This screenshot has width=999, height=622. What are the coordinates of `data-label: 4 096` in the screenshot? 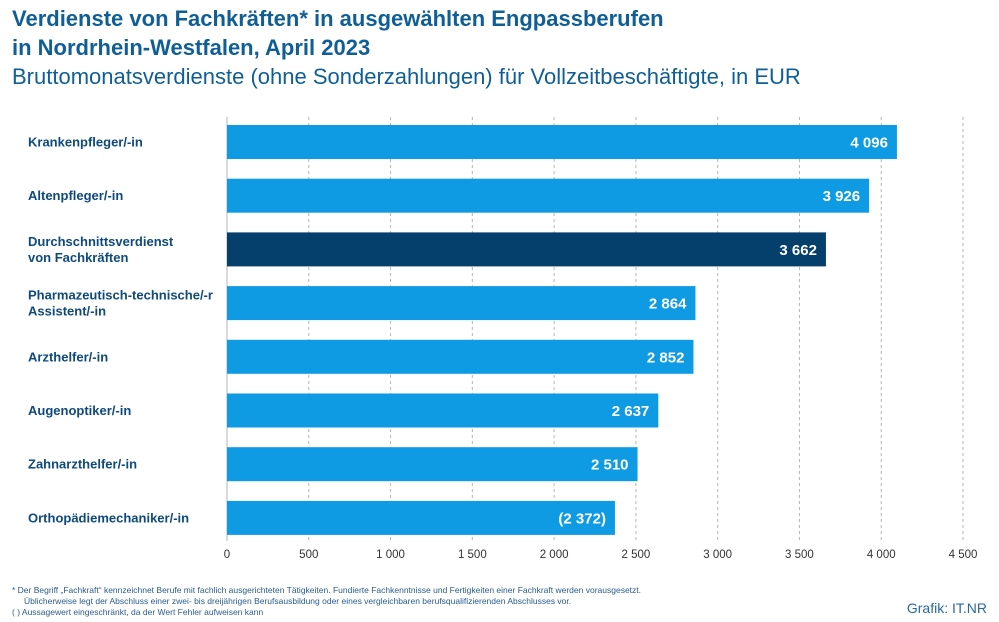 It's located at (869, 143).